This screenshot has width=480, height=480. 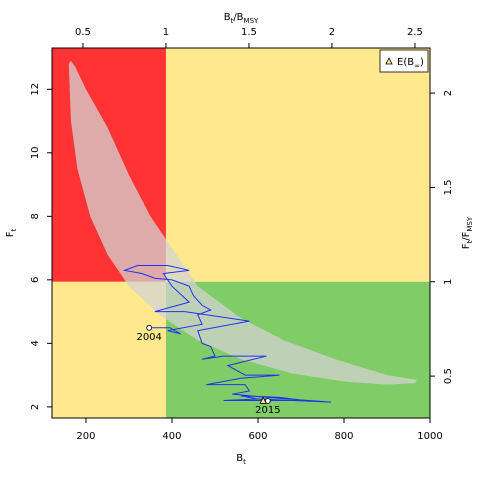 I want to click on y2-tick-label: 1.5, so click(x=448, y=187).